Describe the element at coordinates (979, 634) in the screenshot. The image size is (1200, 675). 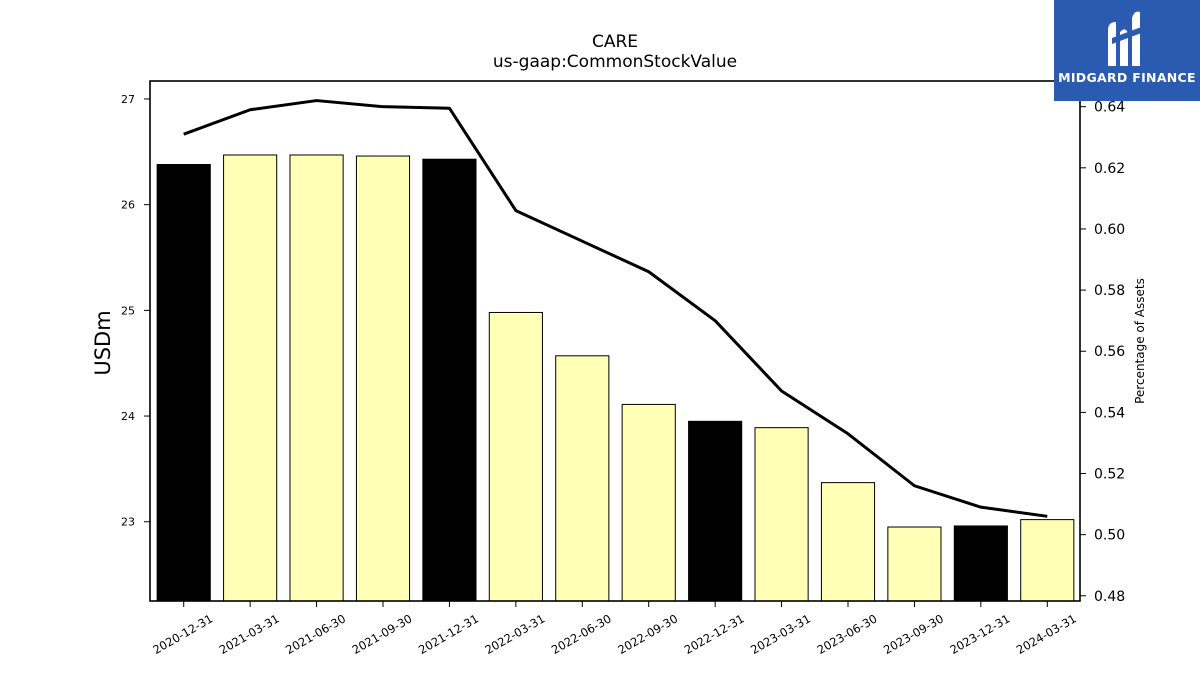
I see `x-tick-label: 2023-12-31` at that location.